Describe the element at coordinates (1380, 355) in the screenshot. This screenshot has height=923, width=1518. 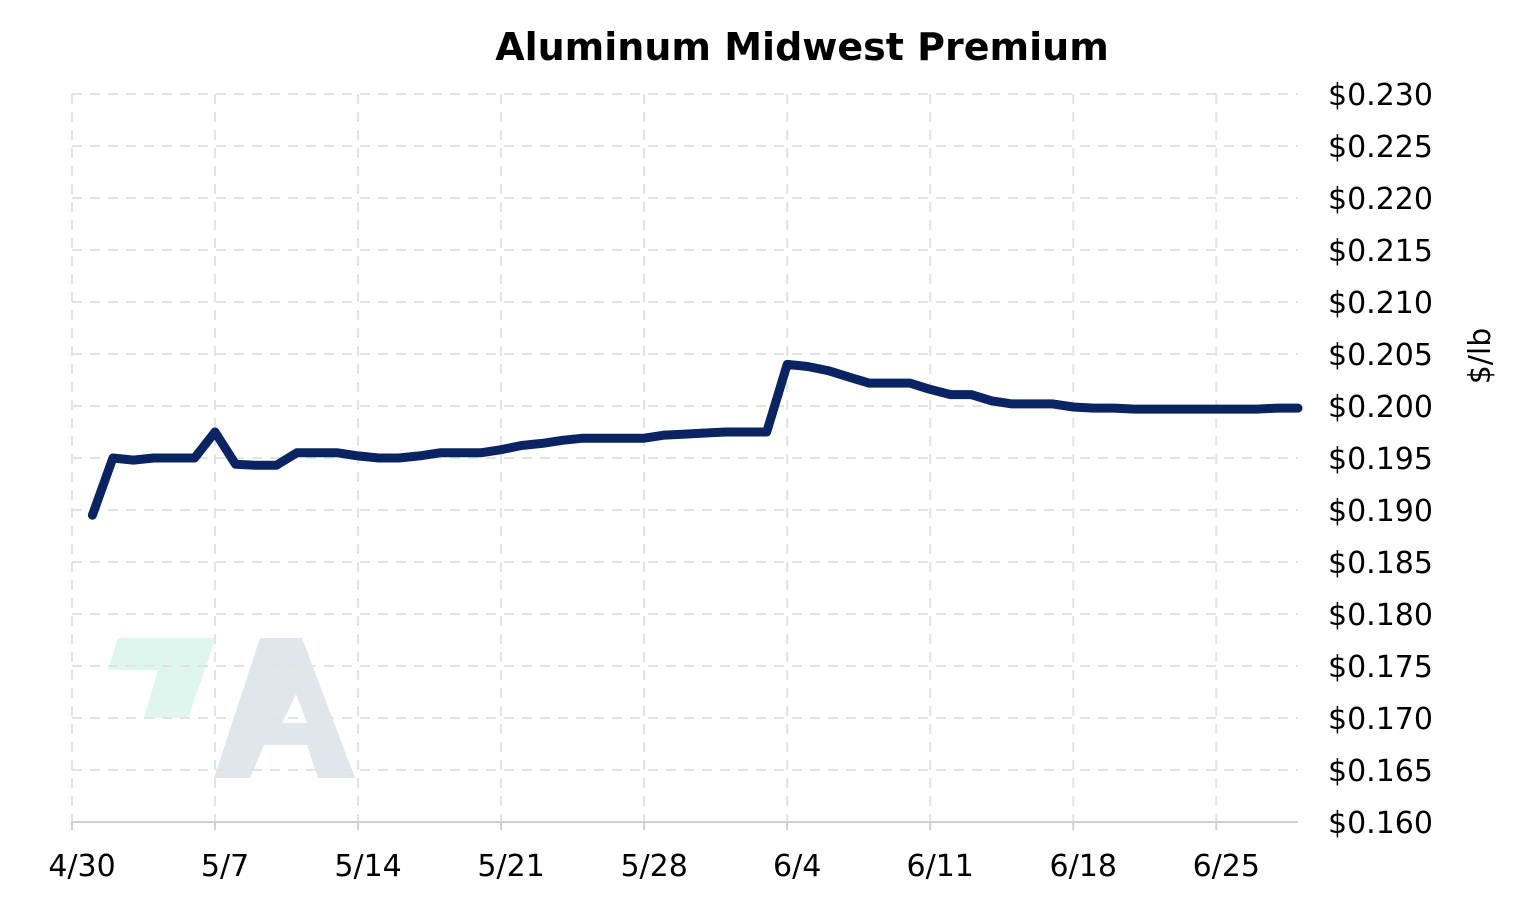
I see `y-tick-label: $0.205` at that location.